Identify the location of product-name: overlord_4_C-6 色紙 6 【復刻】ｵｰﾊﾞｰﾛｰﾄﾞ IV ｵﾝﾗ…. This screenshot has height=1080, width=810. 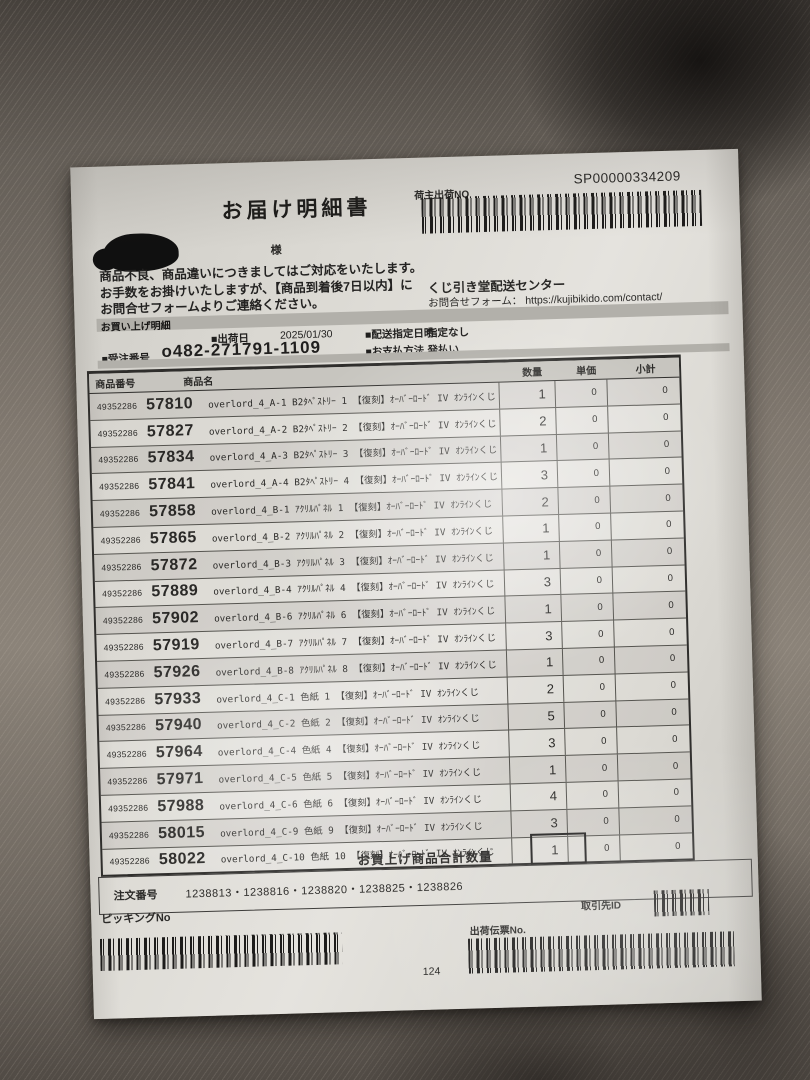
(351, 803).